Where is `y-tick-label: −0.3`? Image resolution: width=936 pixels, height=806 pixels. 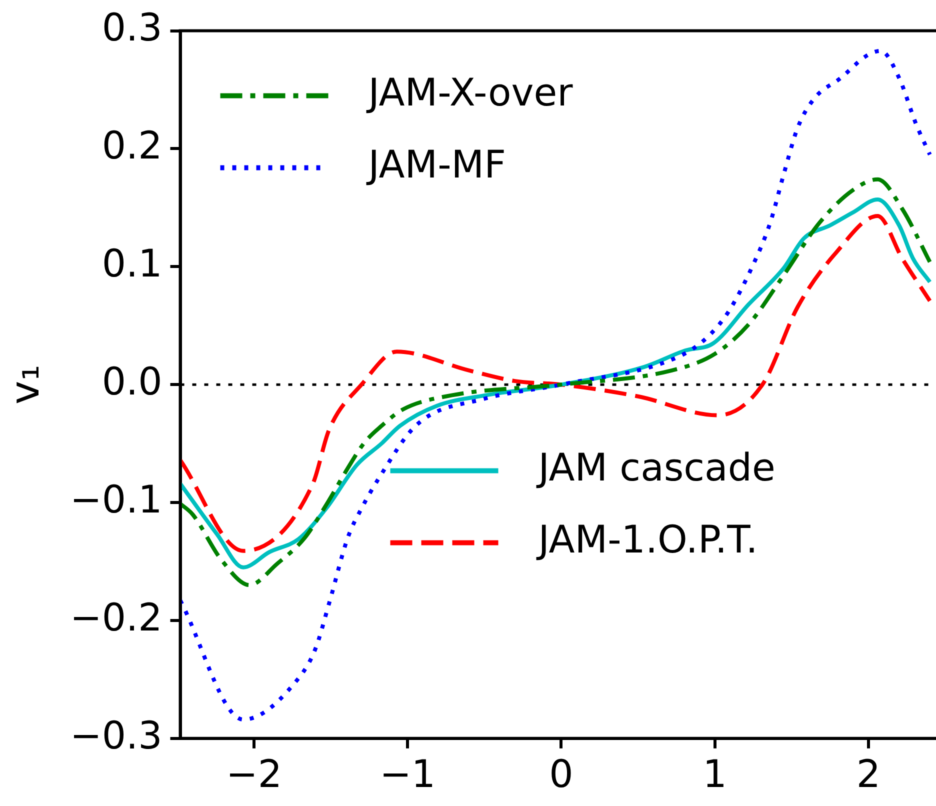
y-tick-label: −0.3 is located at coordinates (116, 735).